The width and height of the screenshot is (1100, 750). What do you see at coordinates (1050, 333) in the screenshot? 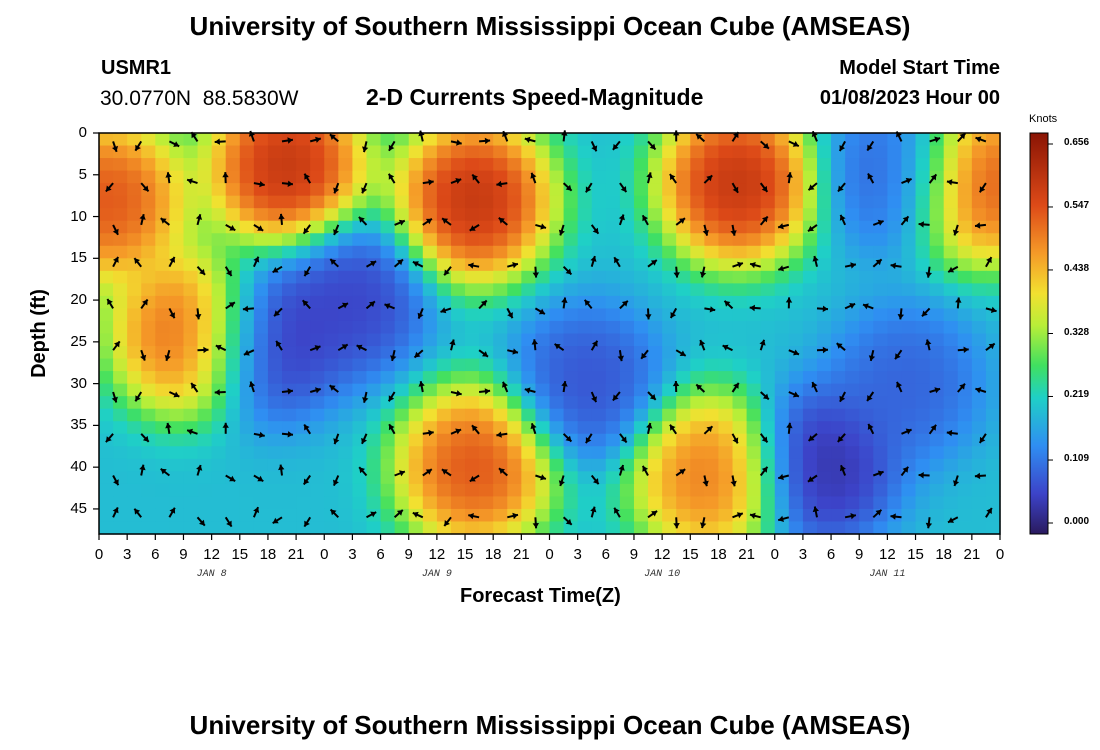
I see `colorbar-ticks` at bounding box center [1050, 333].